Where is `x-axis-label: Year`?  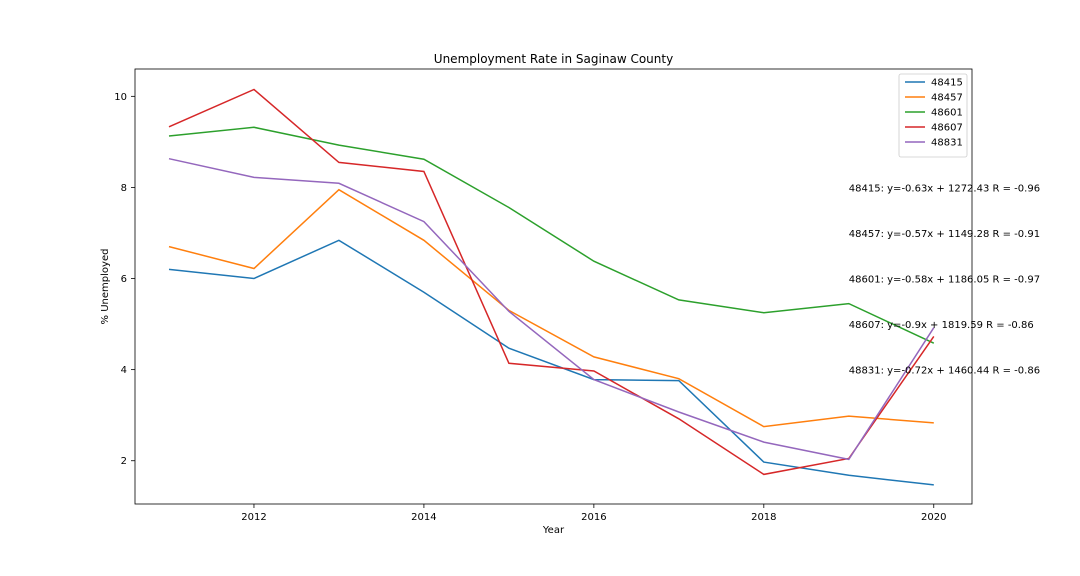
x-axis-label: Year is located at coordinates (553, 530).